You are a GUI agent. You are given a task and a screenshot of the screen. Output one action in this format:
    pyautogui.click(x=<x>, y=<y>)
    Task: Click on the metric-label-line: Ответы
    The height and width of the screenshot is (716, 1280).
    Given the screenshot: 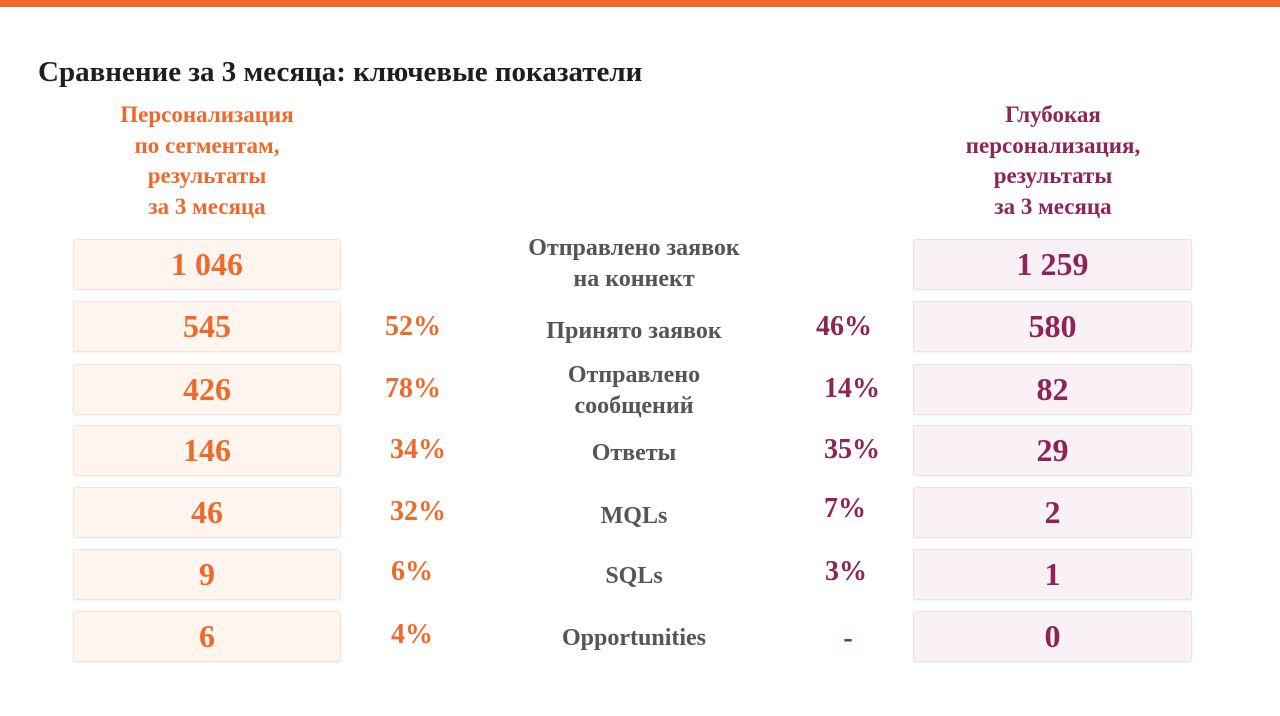 What is the action you would take?
    pyautogui.click(x=634, y=453)
    